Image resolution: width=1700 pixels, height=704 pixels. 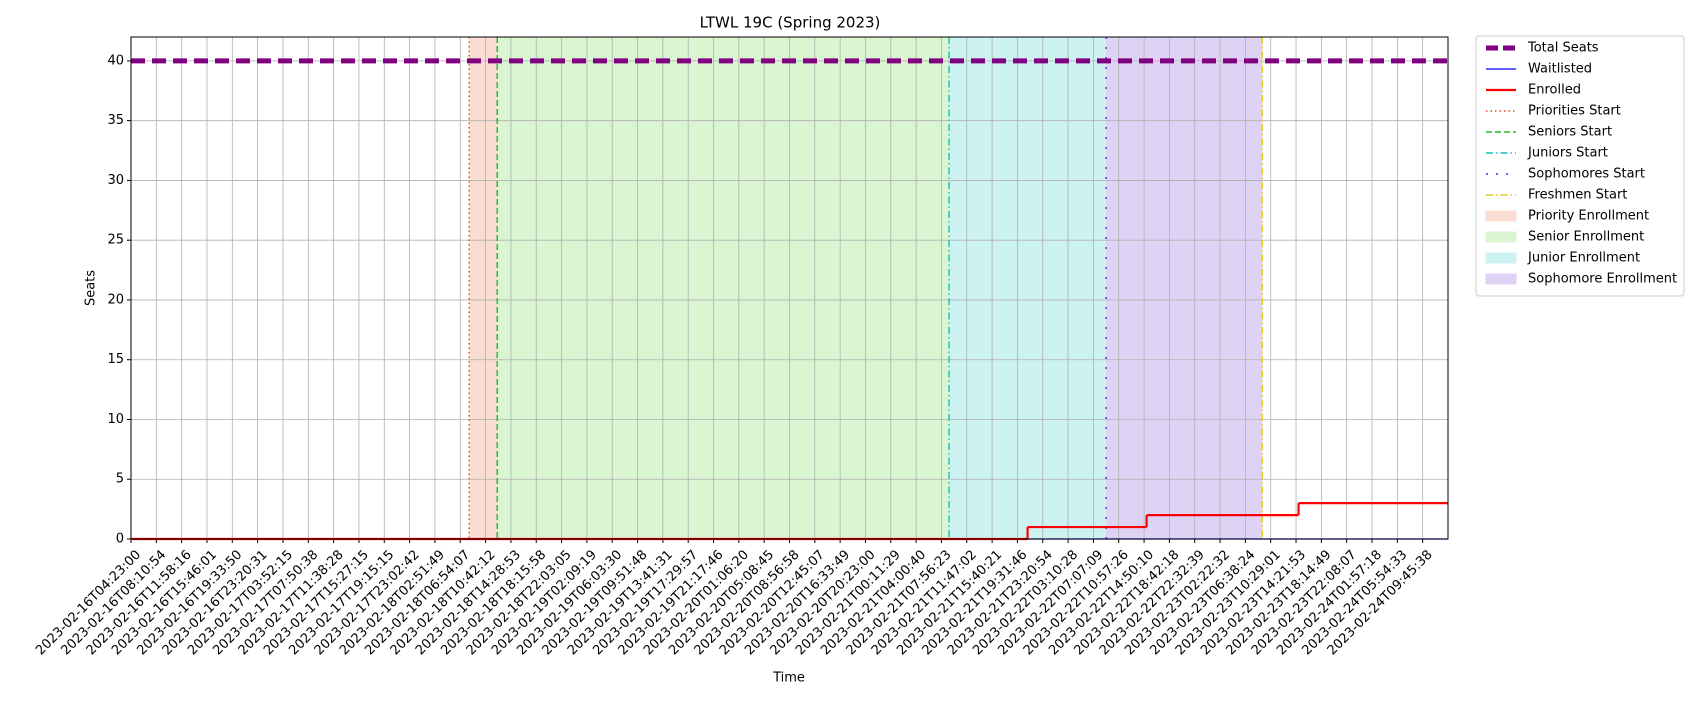 What do you see at coordinates (115, 120) in the screenshot?
I see `y-tick-label: 35` at bounding box center [115, 120].